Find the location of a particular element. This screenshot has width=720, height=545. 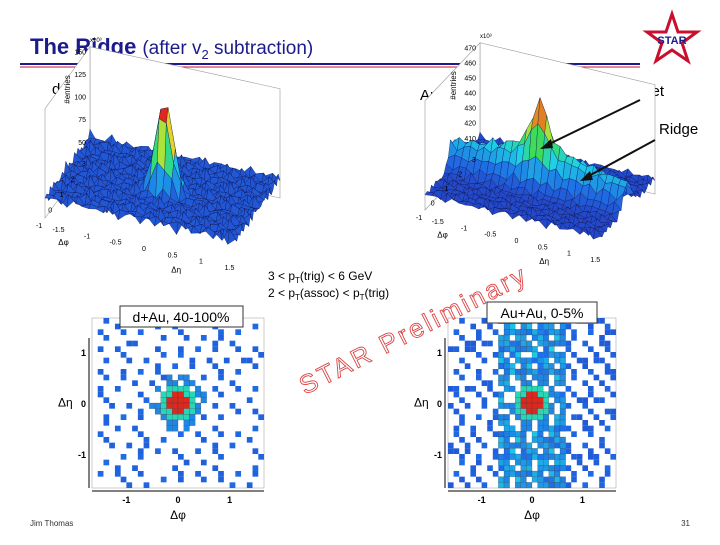

y-tick-label: 440 is located at coordinates (470, 94).